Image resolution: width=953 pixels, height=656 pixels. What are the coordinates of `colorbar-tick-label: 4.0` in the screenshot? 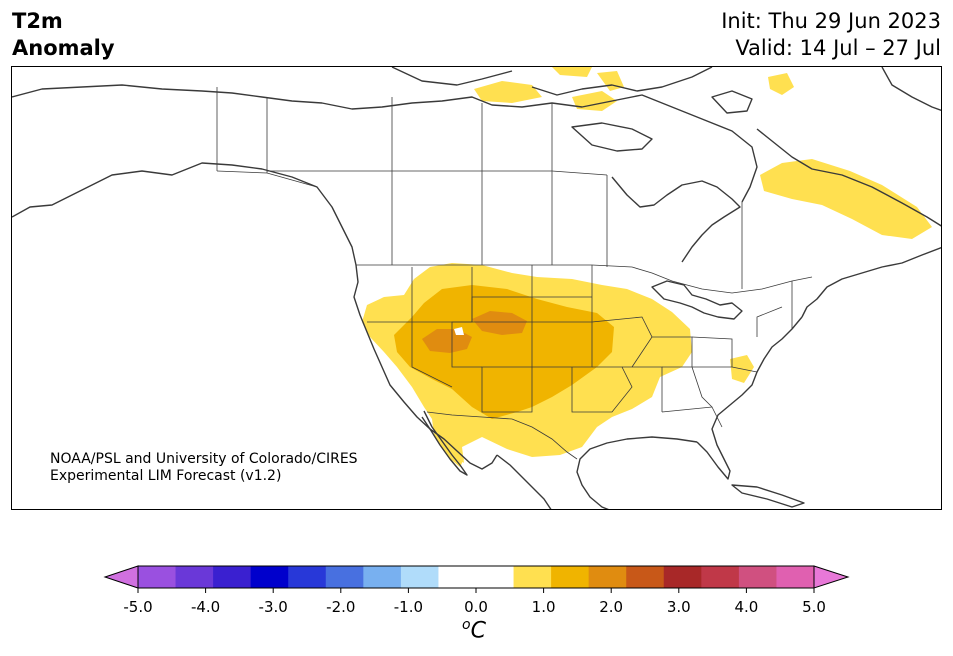 It's located at (746, 607).